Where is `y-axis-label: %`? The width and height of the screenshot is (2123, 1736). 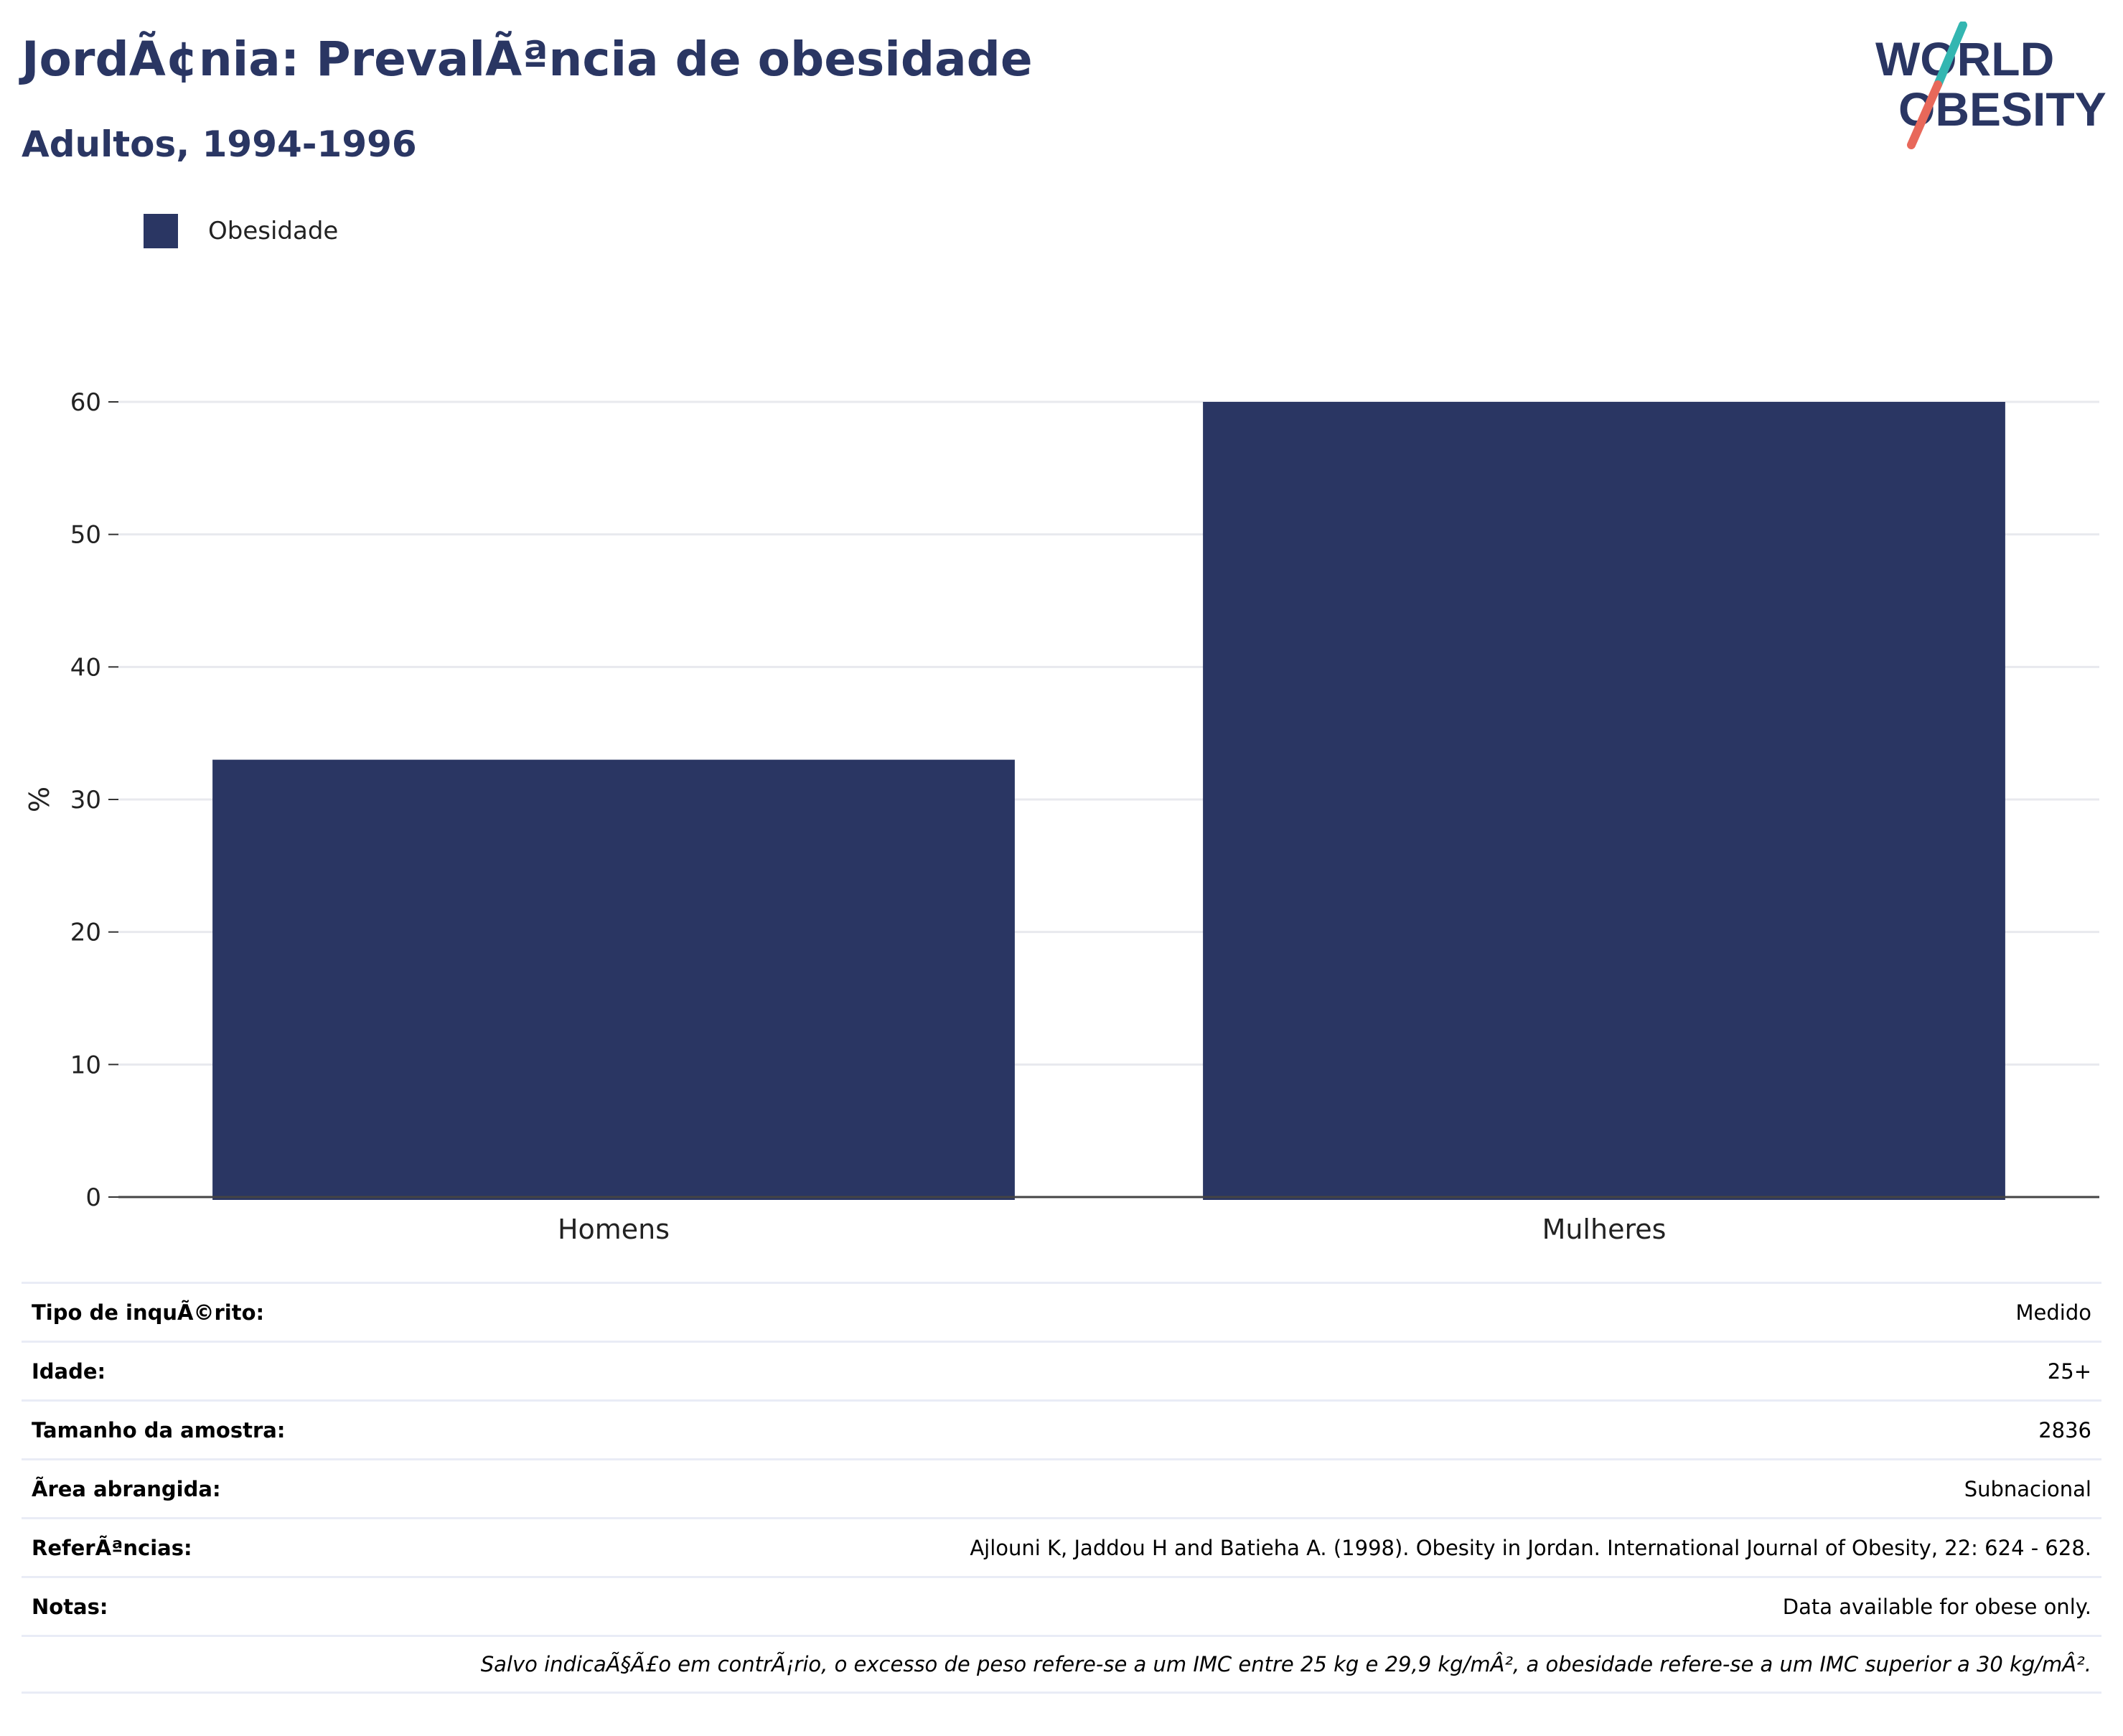
y-axis-label: % is located at coordinates (39, 799).